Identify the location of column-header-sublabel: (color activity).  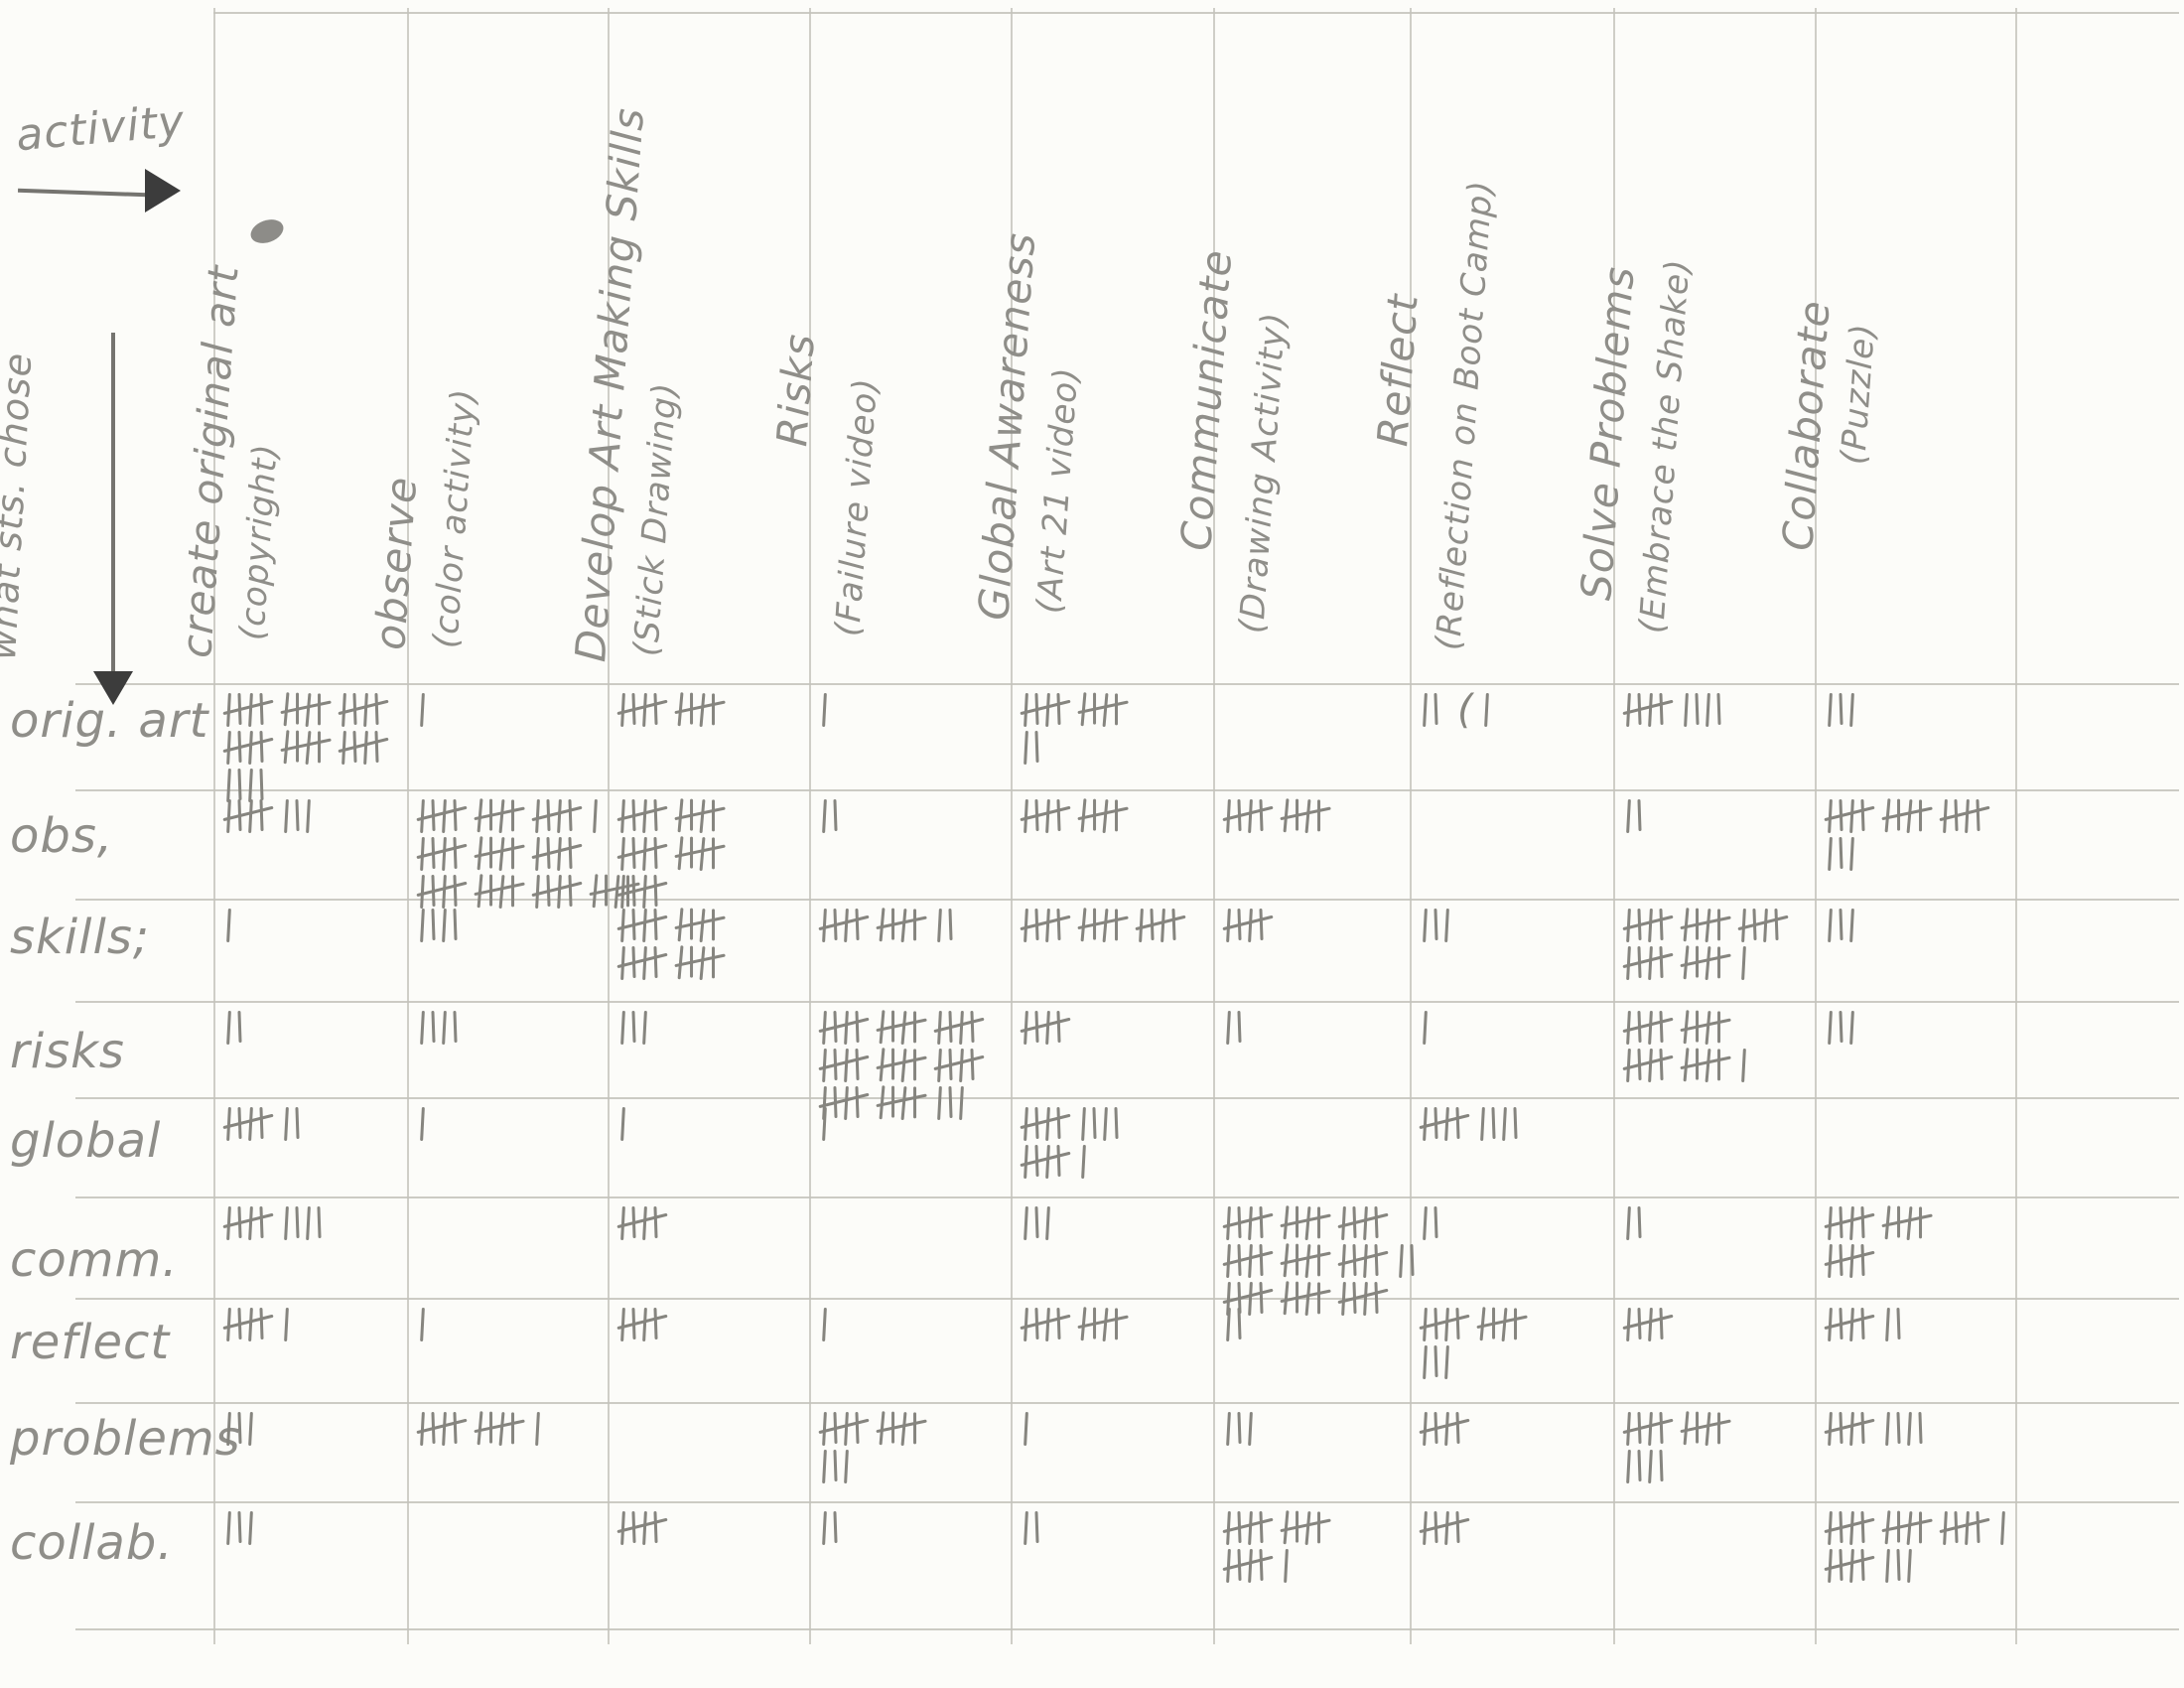
(455, 518).